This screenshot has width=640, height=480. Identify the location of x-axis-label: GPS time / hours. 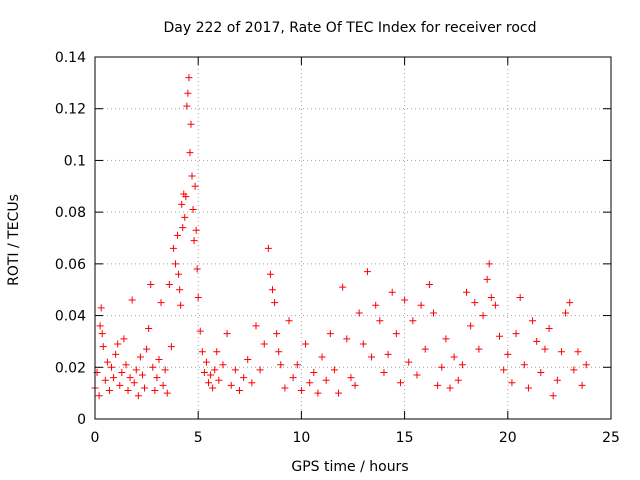
(349, 467).